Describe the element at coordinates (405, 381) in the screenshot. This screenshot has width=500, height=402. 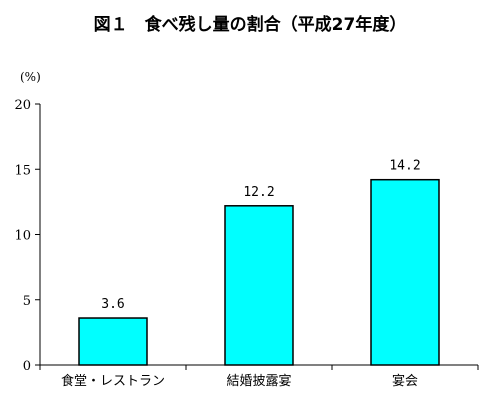
I see `x-category-label: 宴会` at that location.